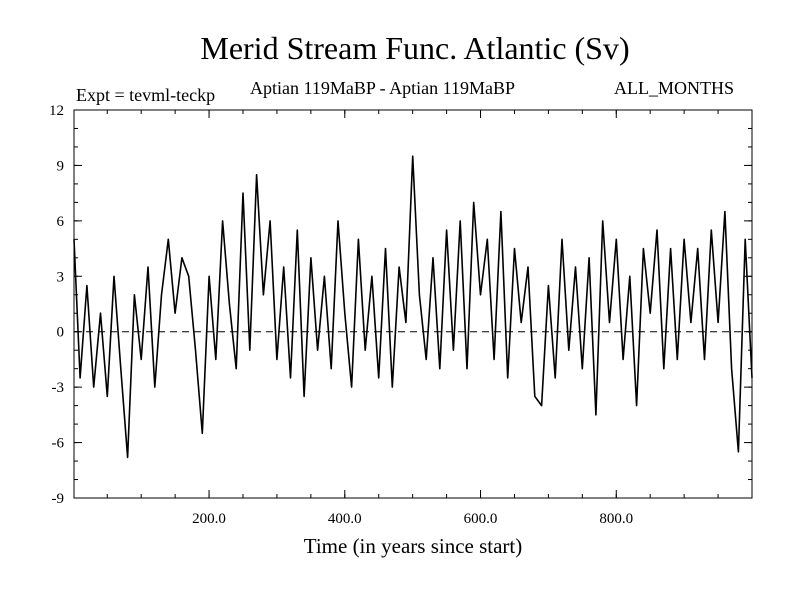 This screenshot has width=800, height=600. What do you see at coordinates (481, 519) in the screenshot?
I see `x-tick-label: 600.0` at bounding box center [481, 519].